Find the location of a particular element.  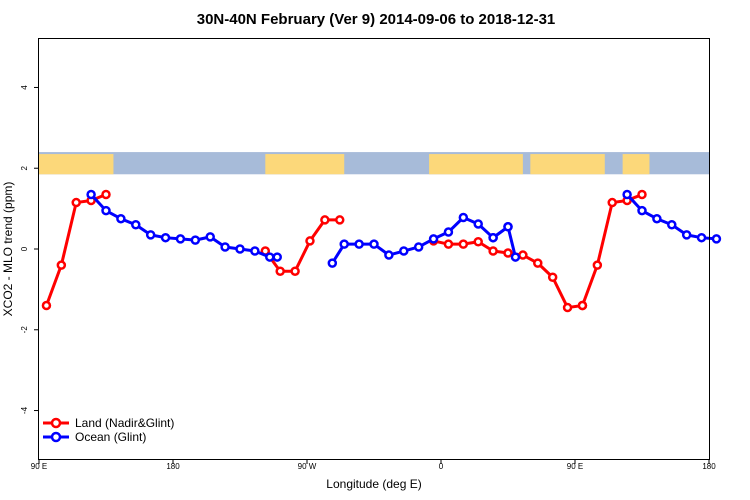

legend: Land (Nadir&Glint)Ocean (Glint) is located at coordinates (108, 430).